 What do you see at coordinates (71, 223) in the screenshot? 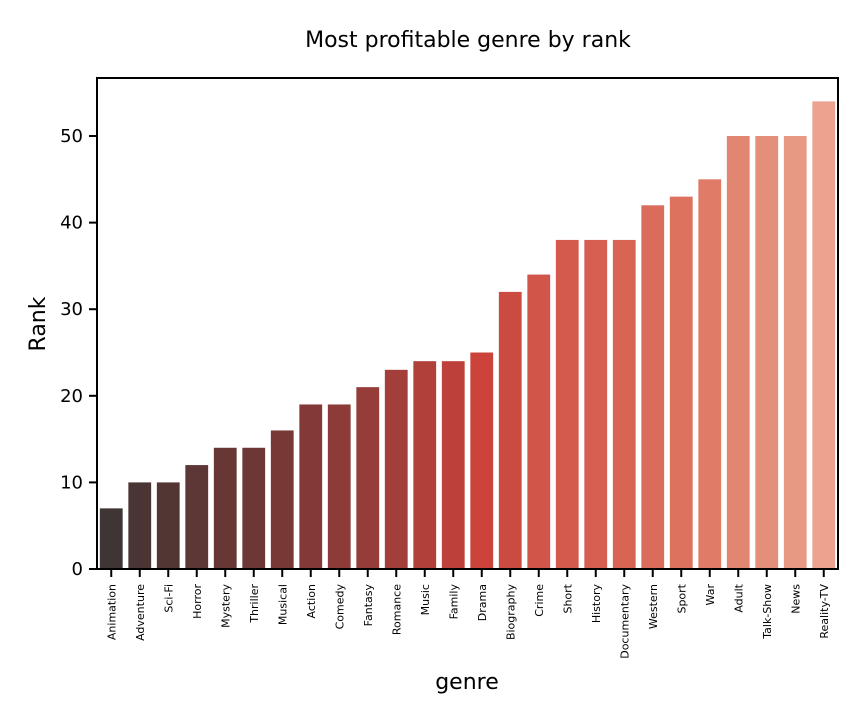
I see `y-tick-label: 40` at bounding box center [71, 223].